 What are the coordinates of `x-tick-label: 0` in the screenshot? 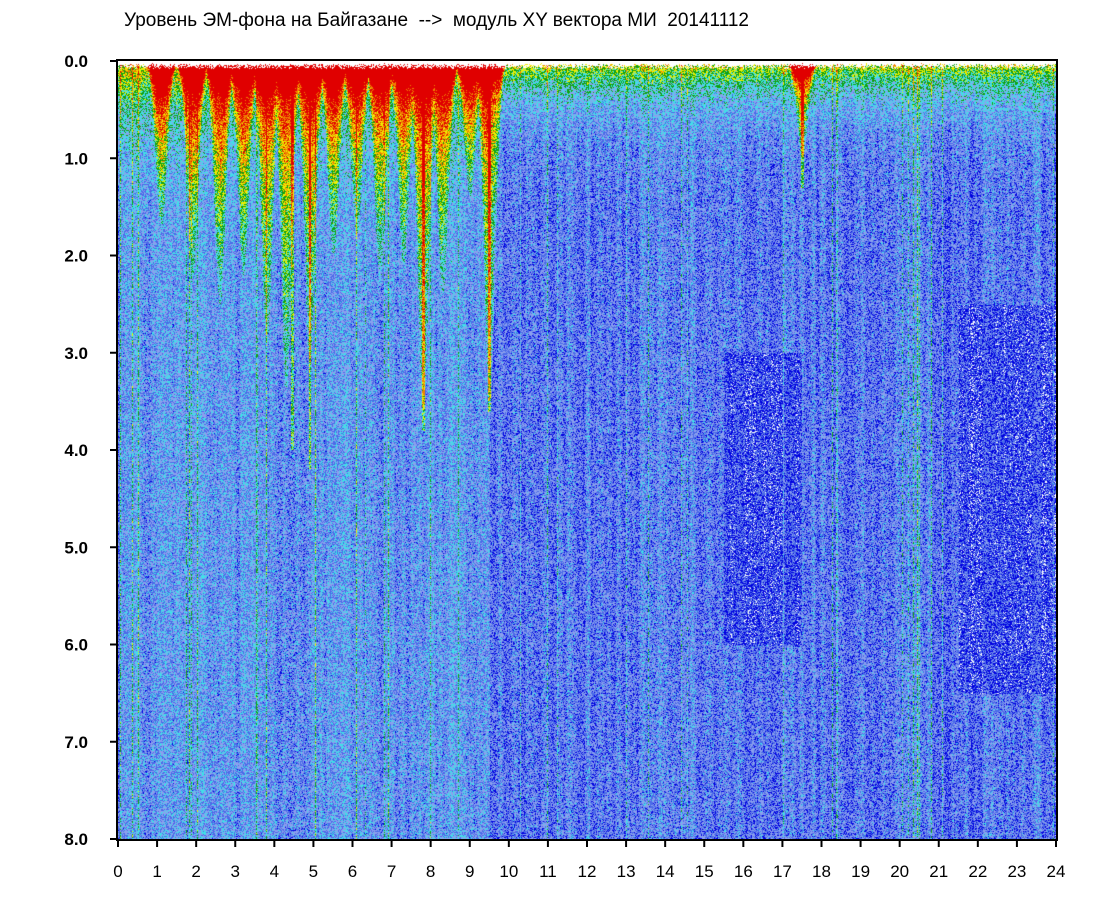 It's located at (117, 871).